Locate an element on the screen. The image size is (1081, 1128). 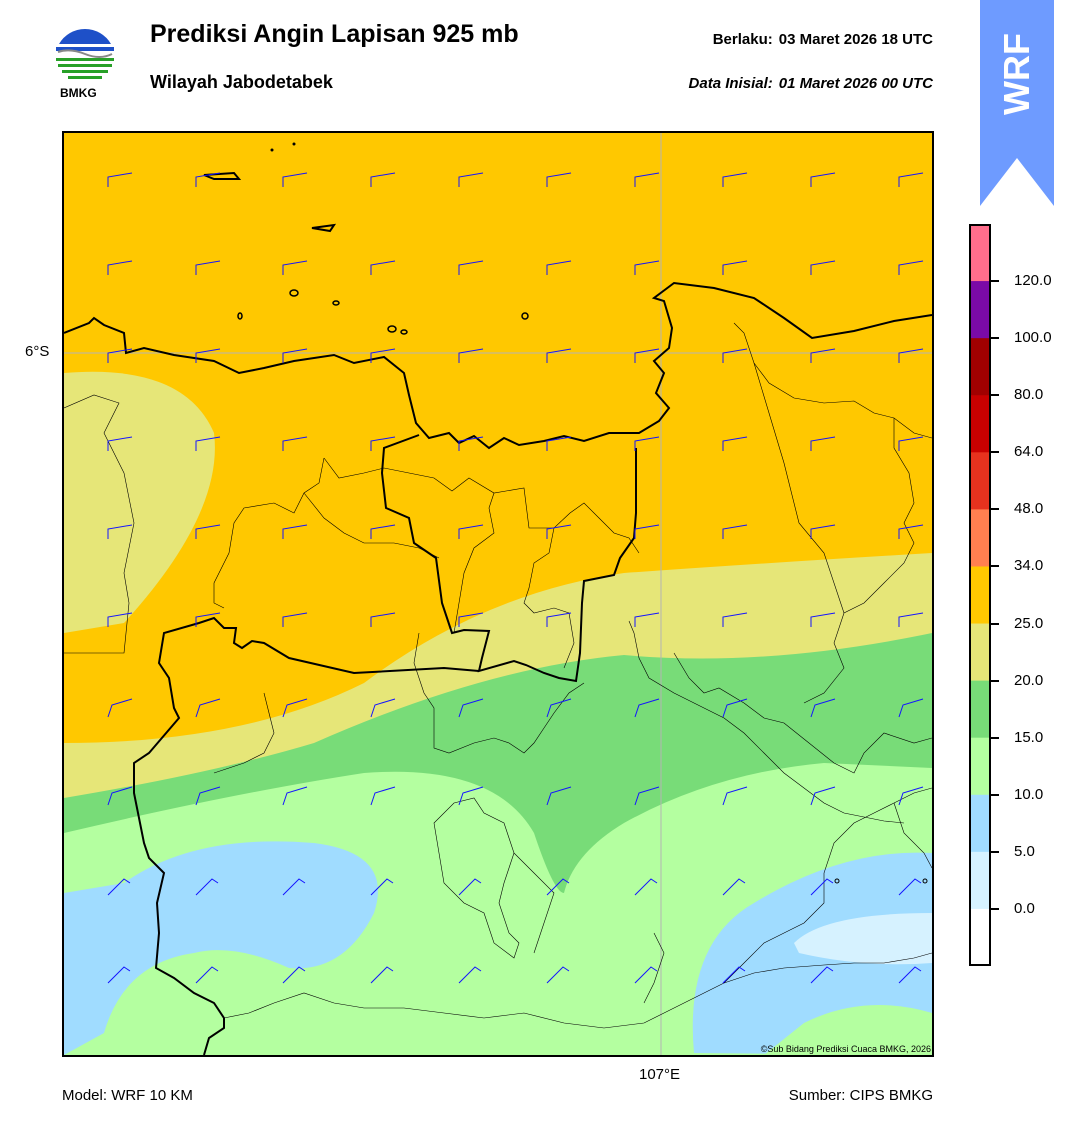
colorbar-tick-label: 120.0 is located at coordinates (1033, 281).